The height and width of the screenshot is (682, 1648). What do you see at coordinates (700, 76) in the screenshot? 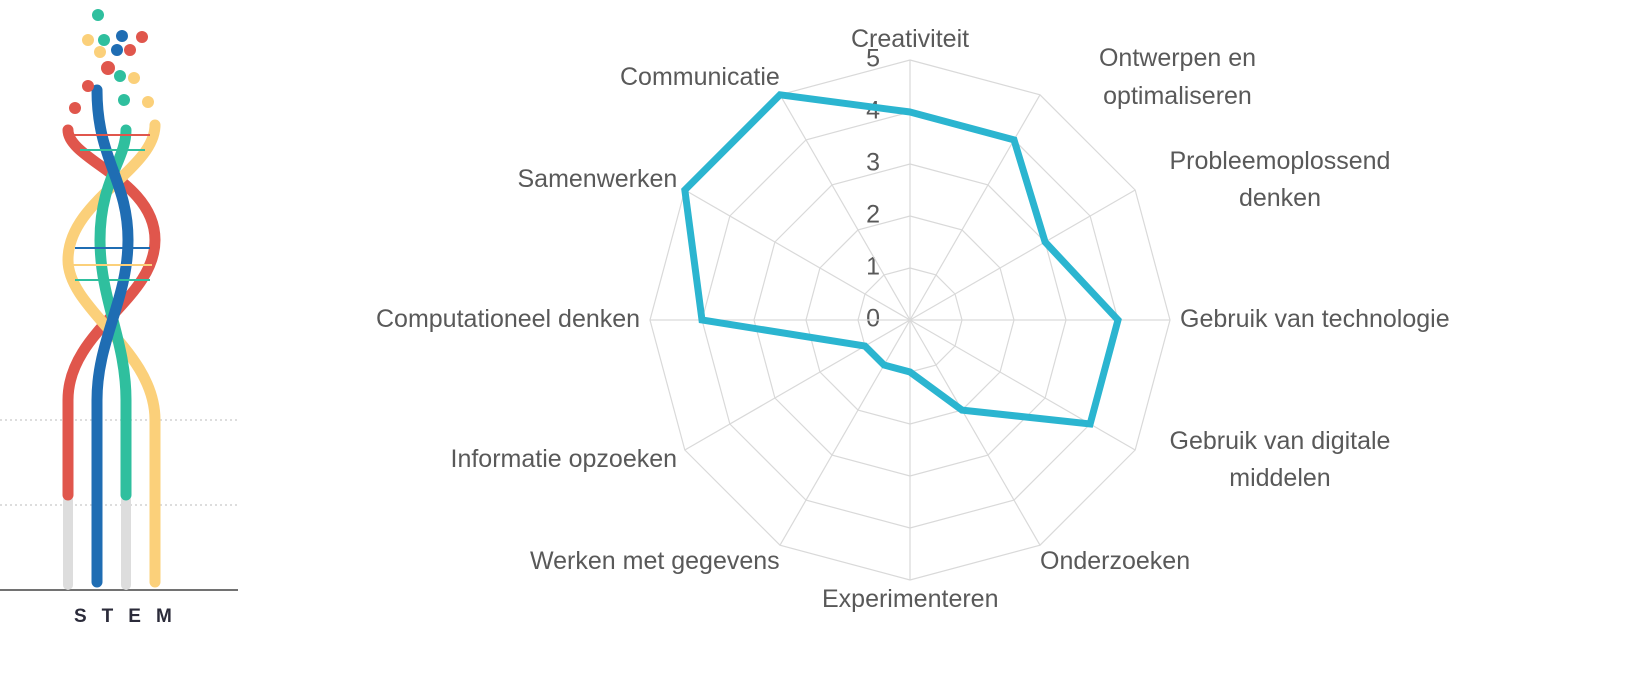
I see `category-label: Communicatie` at bounding box center [700, 76].